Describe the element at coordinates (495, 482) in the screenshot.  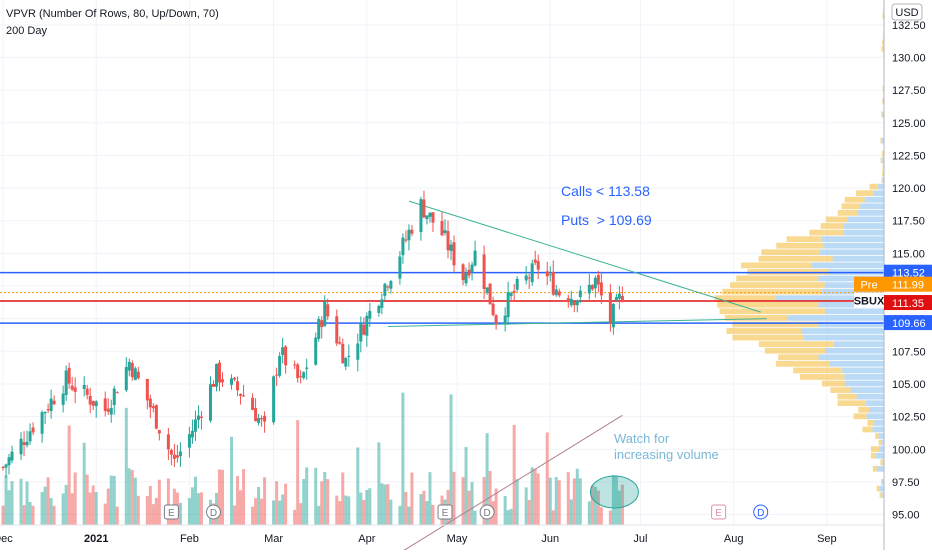
I see `ma-200-line` at that location.